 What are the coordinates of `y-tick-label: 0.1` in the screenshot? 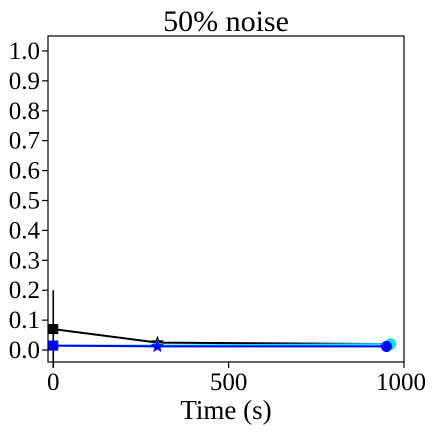 It's located at (24, 320).